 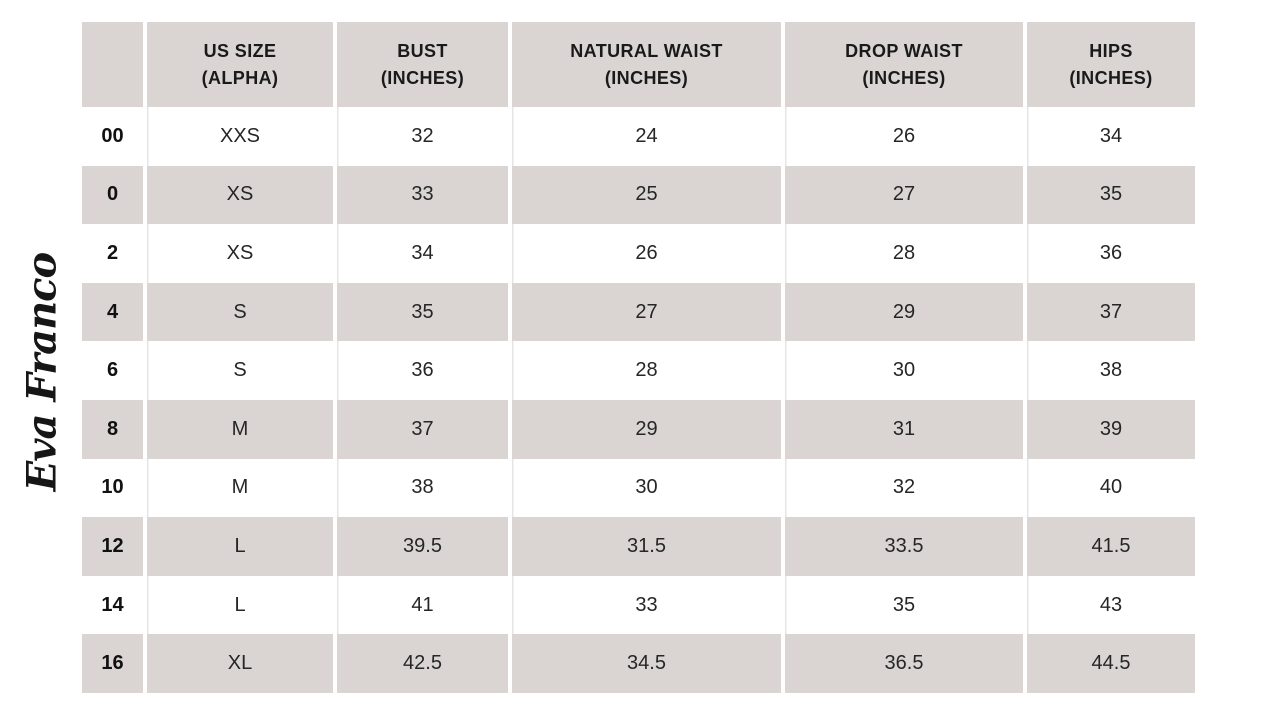 What do you see at coordinates (112, 64) in the screenshot?
I see `column-header-numeric-size` at bounding box center [112, 64].